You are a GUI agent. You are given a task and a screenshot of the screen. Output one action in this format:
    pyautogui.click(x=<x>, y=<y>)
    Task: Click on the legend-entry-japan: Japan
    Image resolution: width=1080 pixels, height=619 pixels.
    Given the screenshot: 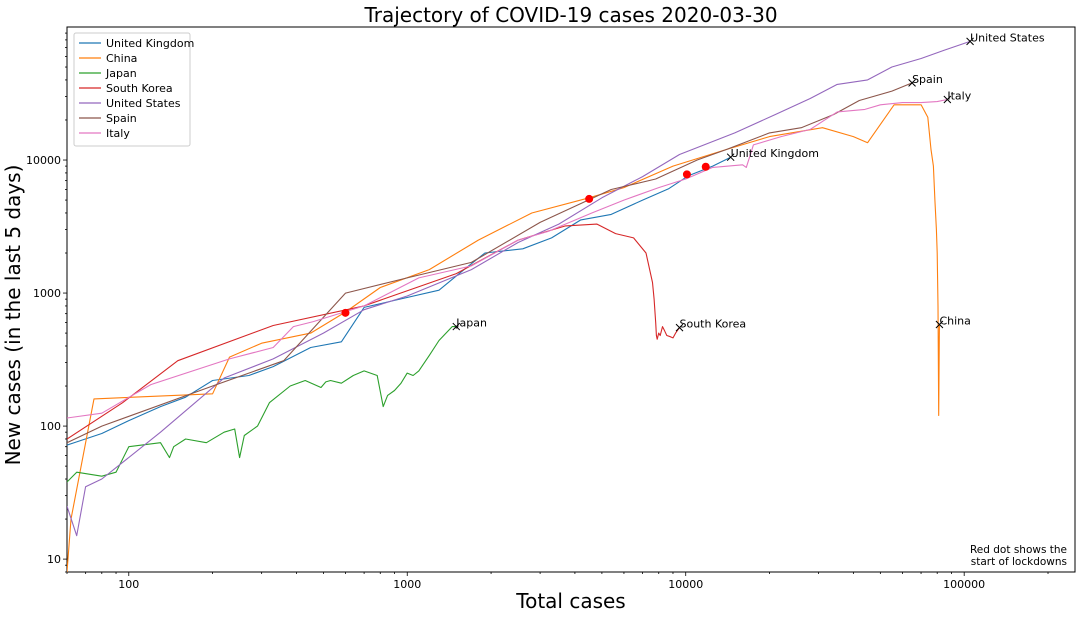 What is the action you would take?
    pyautogui.click(x=121, y=73)
    